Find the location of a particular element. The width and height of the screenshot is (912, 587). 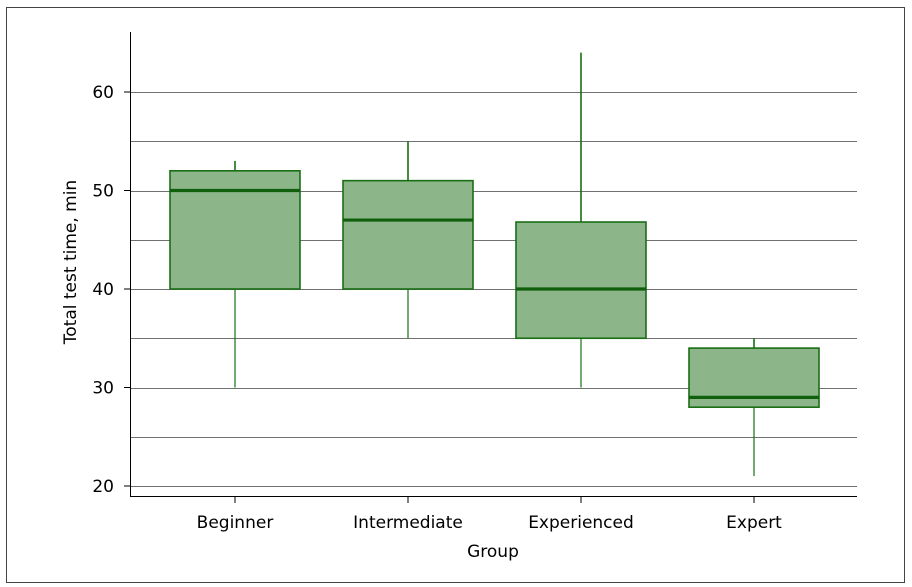

x-axis-label: Group is located at coordinates (493, 552).